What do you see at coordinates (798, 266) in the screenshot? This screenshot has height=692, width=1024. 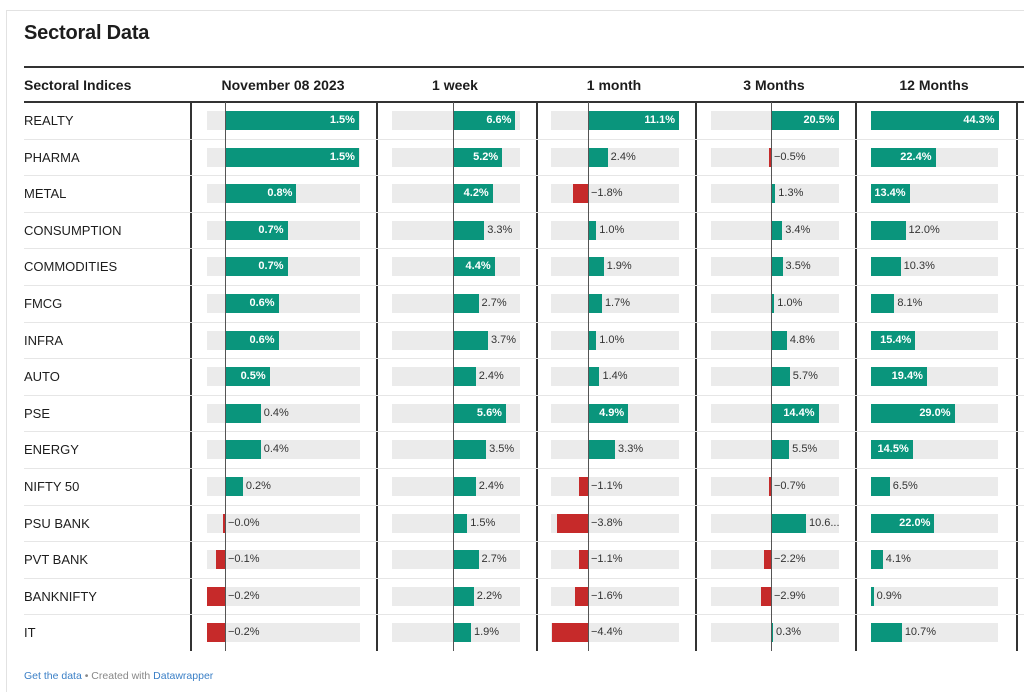 I see `value-label: 3.5%` at bounding box center [798, 266].